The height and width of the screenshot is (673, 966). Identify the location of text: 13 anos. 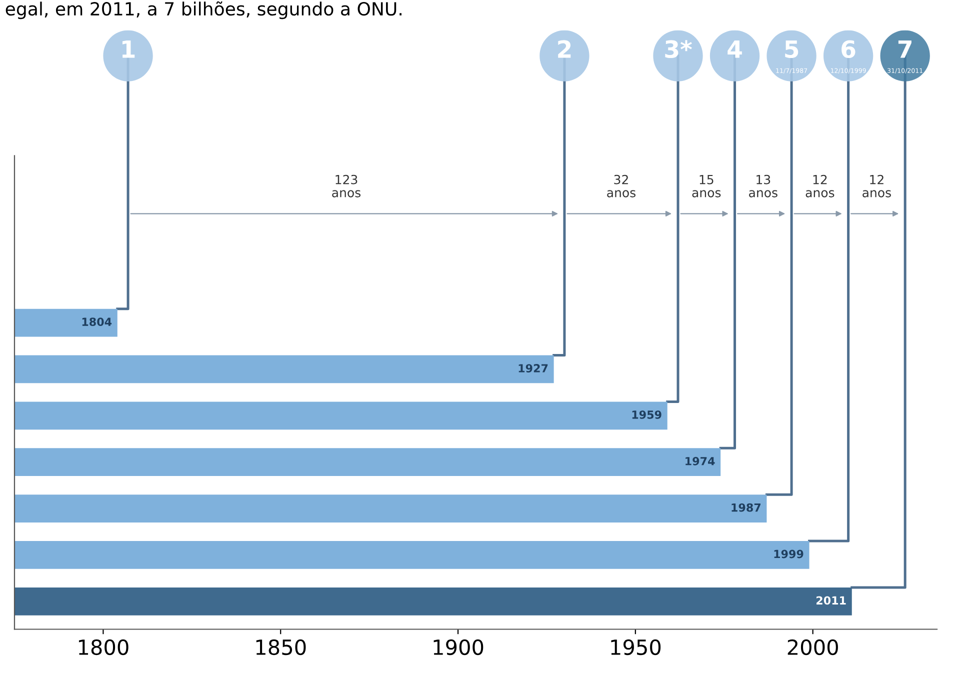
(763, 186).